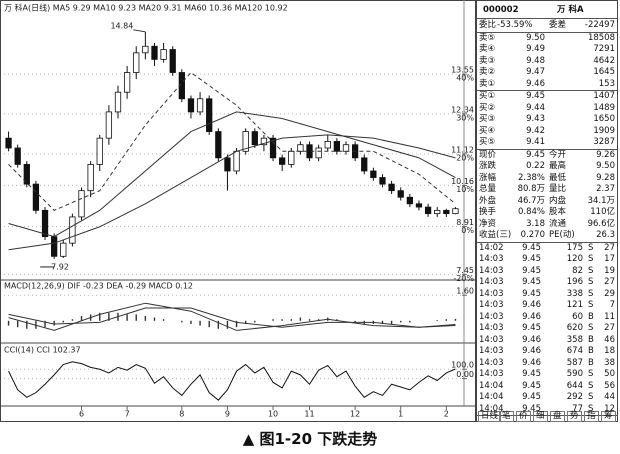  I want to click on x-tick-label: 7, so click(127, 414).